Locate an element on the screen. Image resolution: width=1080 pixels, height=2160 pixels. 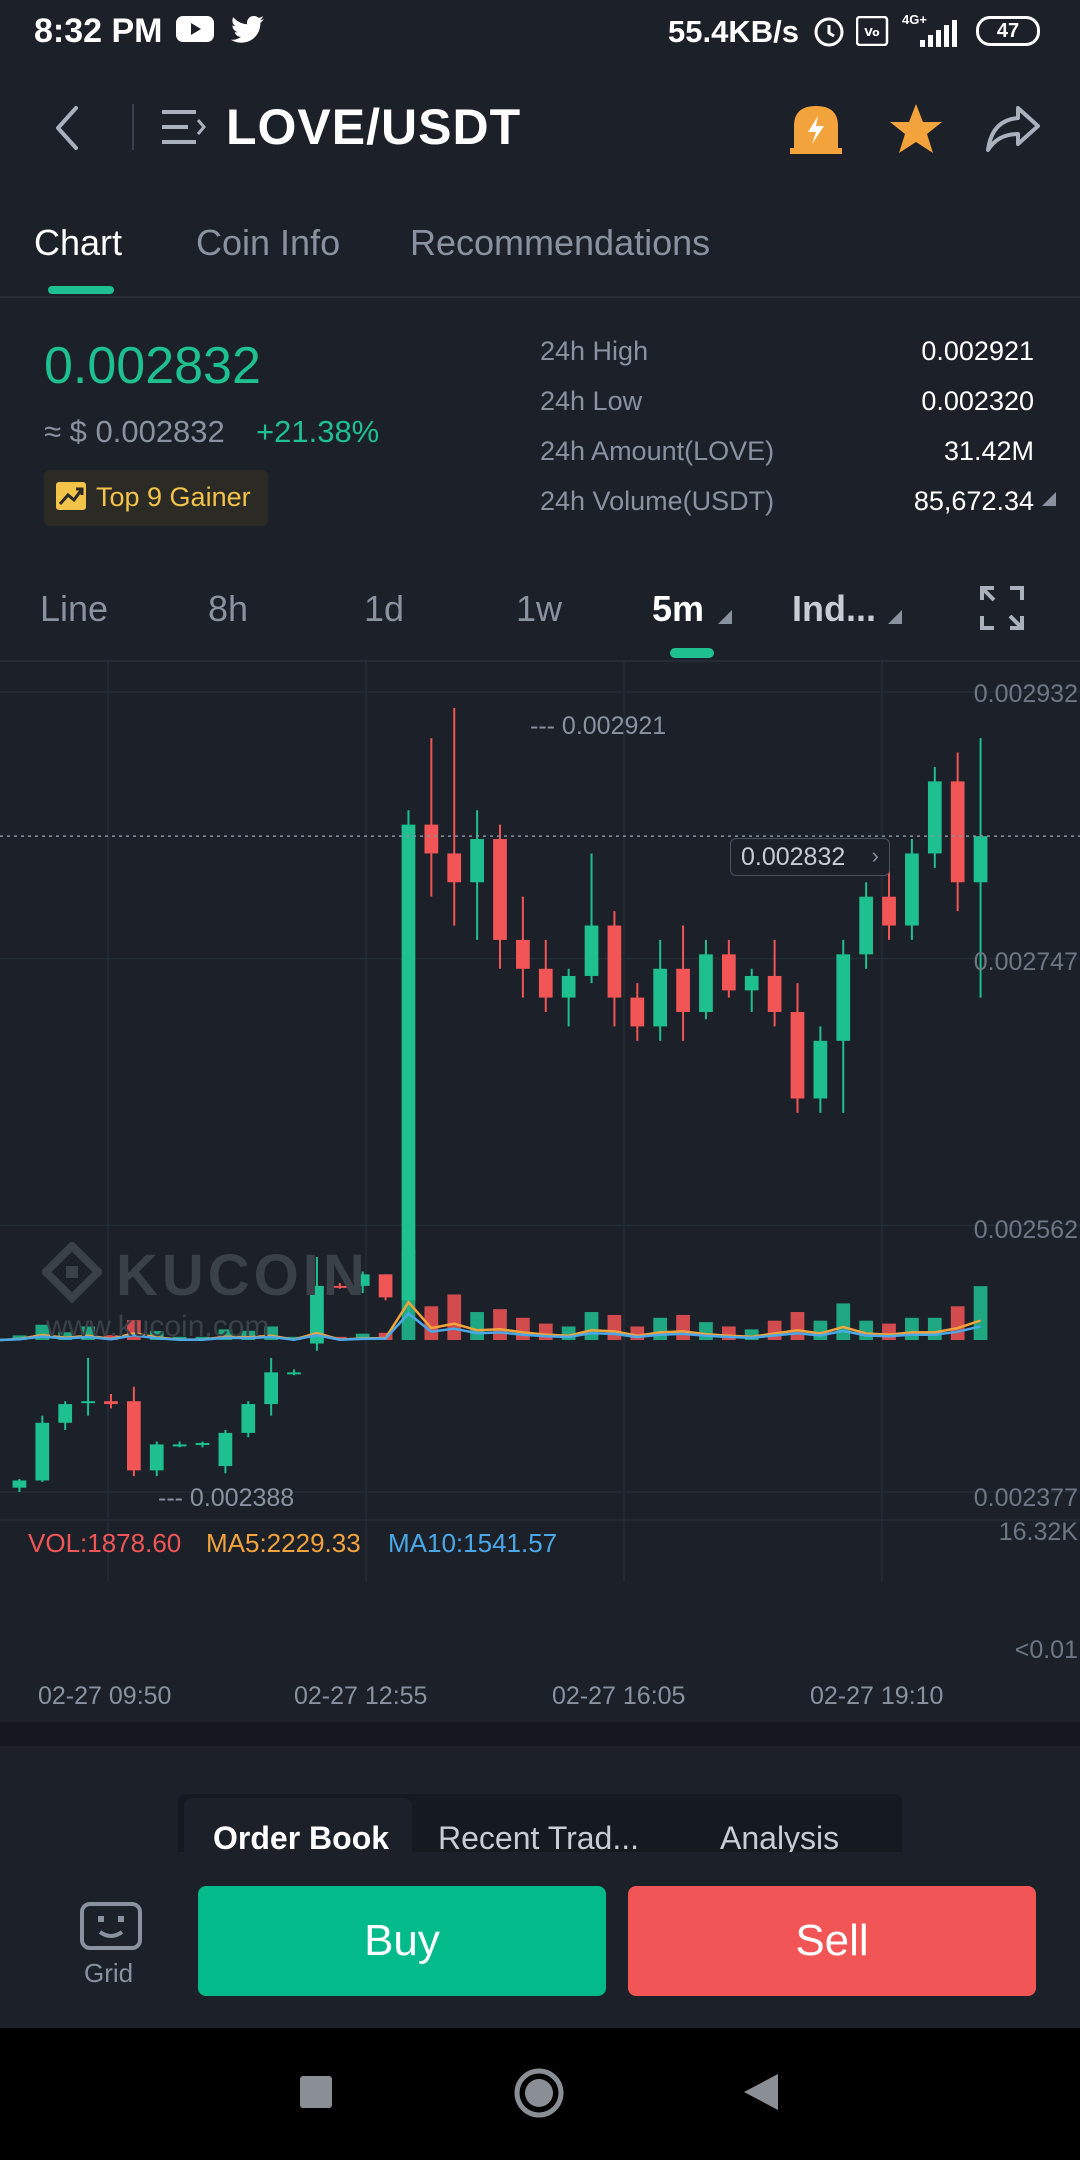
vol-min-label: <0.01 is located at coordinates (1046, 1650).